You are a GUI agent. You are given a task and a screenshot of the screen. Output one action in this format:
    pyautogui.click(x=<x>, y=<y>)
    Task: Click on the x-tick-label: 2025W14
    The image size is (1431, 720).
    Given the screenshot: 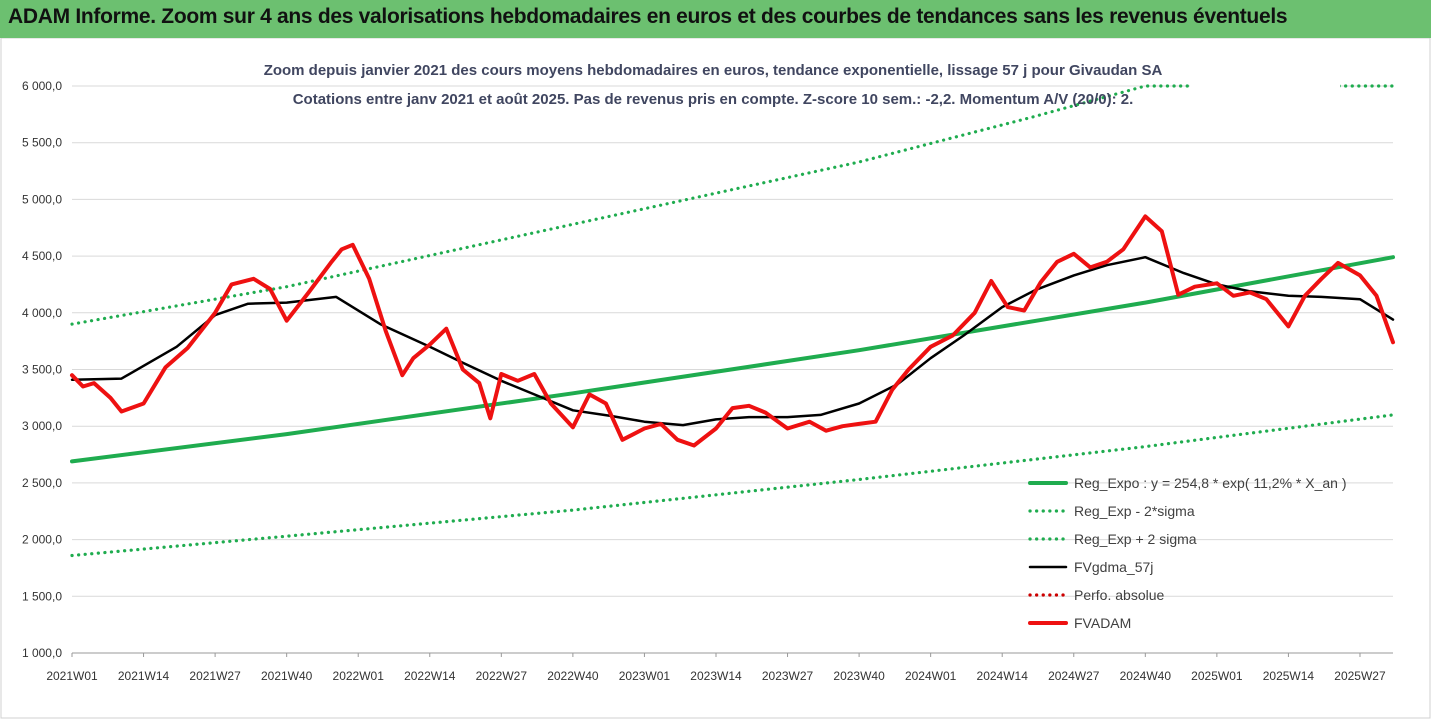 What is the action you would take?
    pyautogui.click(x=1289, y=676)
    